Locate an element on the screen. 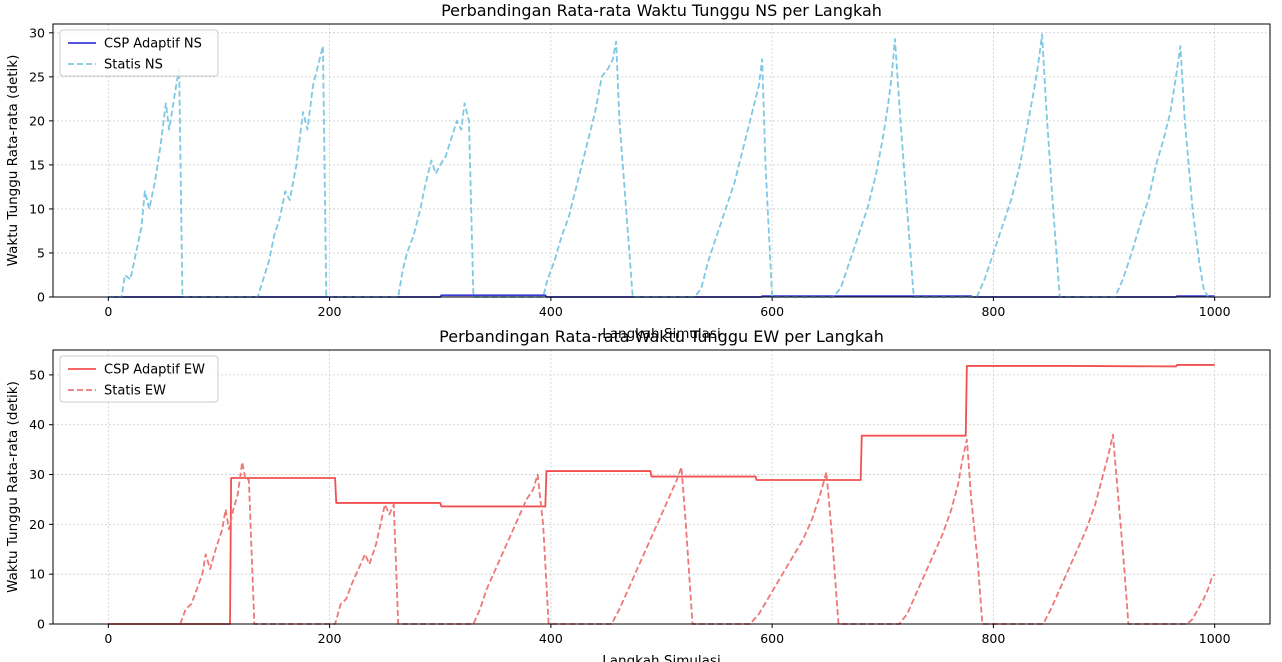 The width and height of the screenshot is (1282, 662). legend-label-0: CSP Adaptif NS is located at coordinates (153, 44).